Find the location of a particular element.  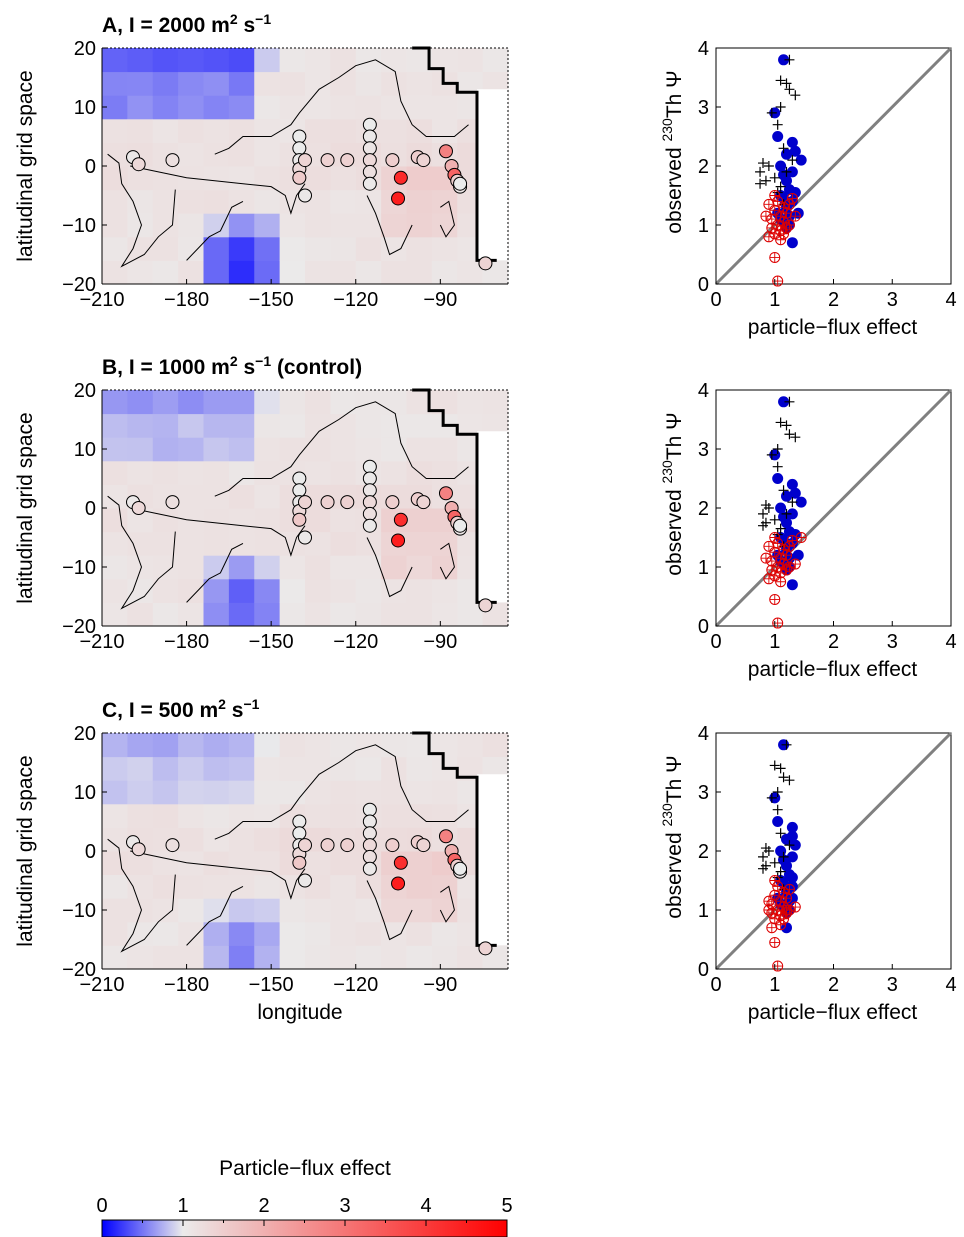

map-ytick-label: 10 is located at coordinates (85, 793).